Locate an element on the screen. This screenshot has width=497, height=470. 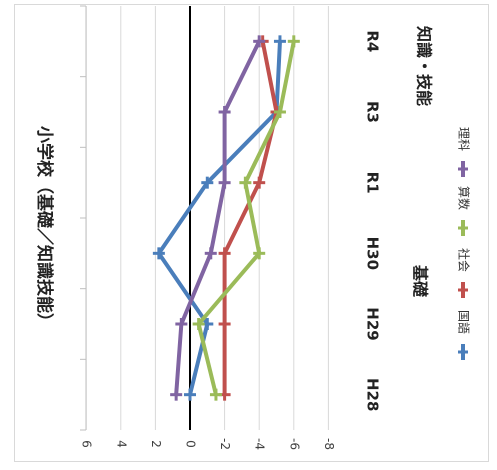
value-tick-label: -2 is located at coordinates (225, 444).